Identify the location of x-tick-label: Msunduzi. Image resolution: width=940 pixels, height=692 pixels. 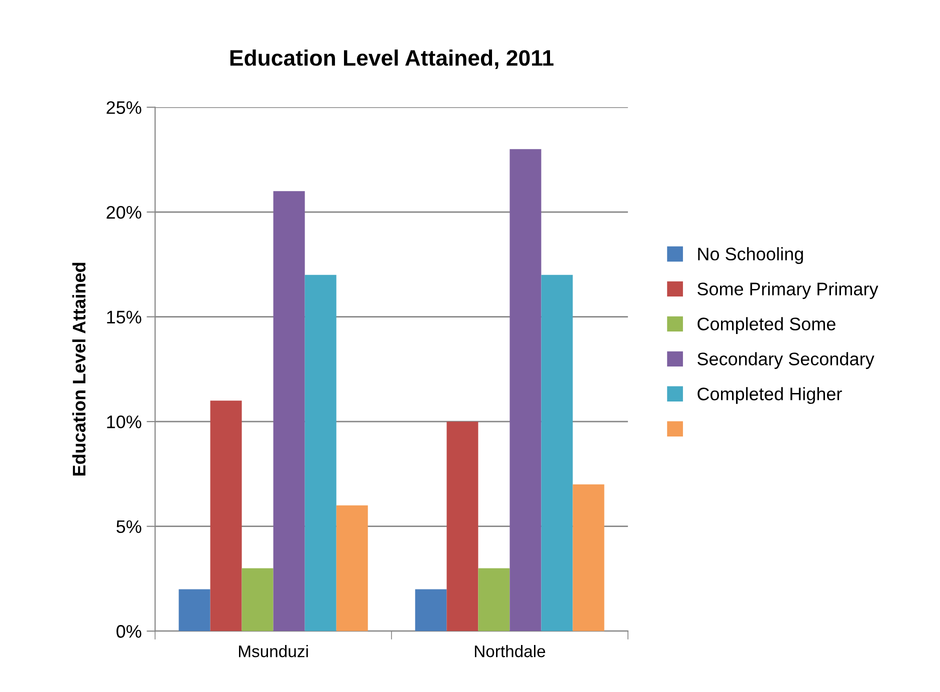
(273, 651).